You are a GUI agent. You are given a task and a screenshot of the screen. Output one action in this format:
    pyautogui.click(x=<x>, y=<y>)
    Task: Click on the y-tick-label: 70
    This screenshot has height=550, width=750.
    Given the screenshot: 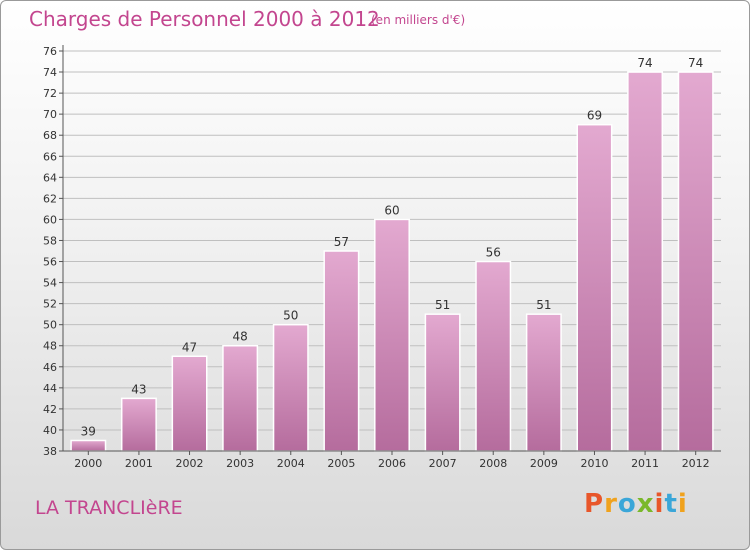 What is the action you would take?
    pyautogui.click(x=50, y=114)
    